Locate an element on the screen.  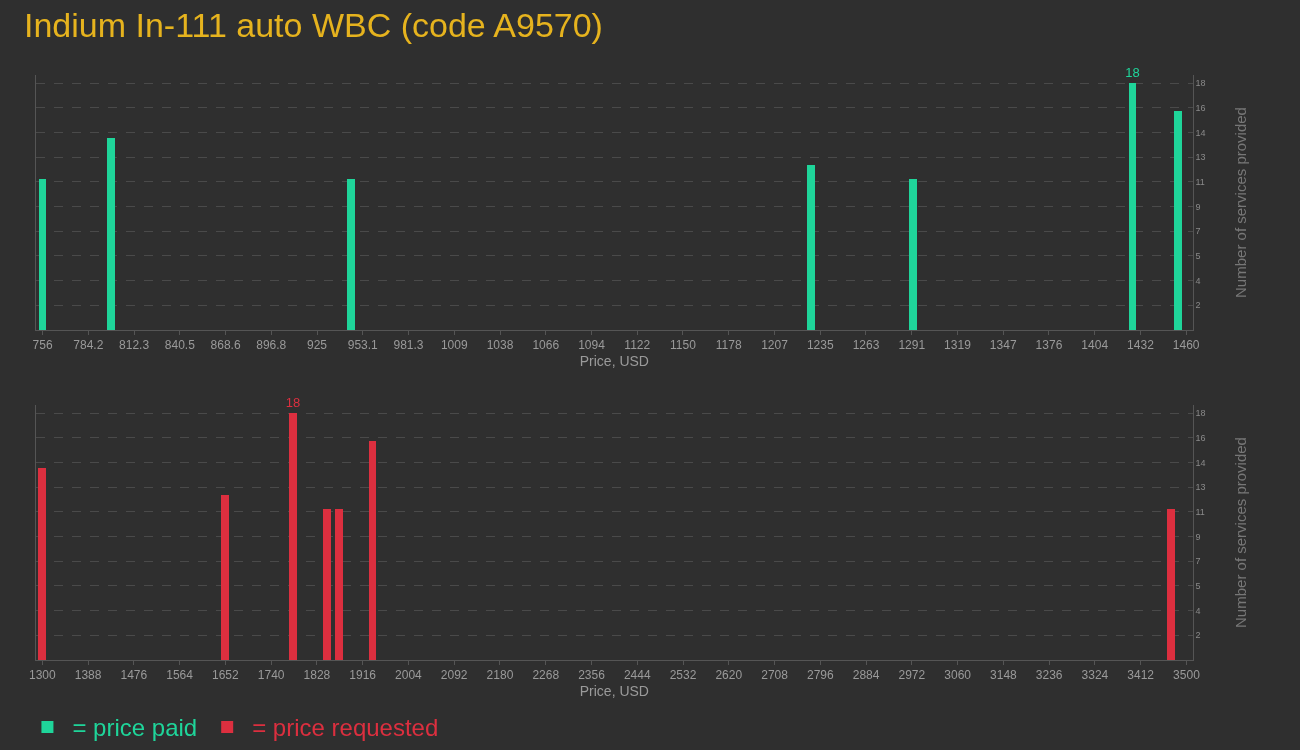
x-tick-label: 2004 is located at coordinates (409, 675).